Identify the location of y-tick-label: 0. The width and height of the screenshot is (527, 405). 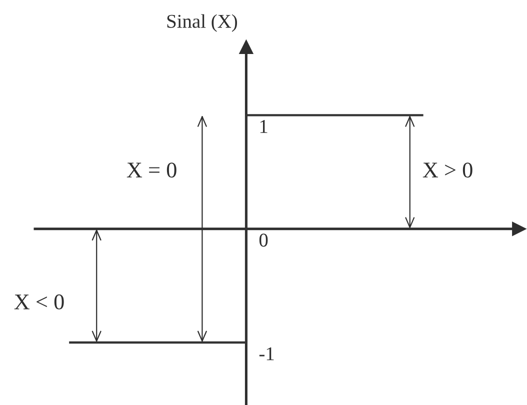
(263, 240).